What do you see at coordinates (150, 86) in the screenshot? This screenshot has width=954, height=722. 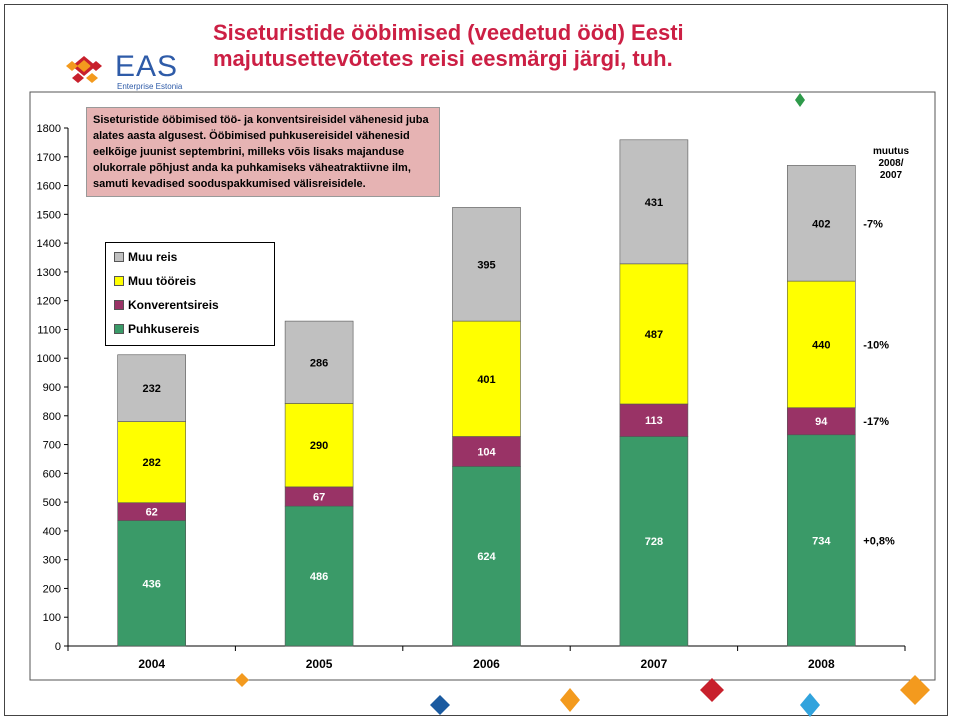 I see `logo-tagline: Enterprise Estonia` at bounding box center [150, 86].